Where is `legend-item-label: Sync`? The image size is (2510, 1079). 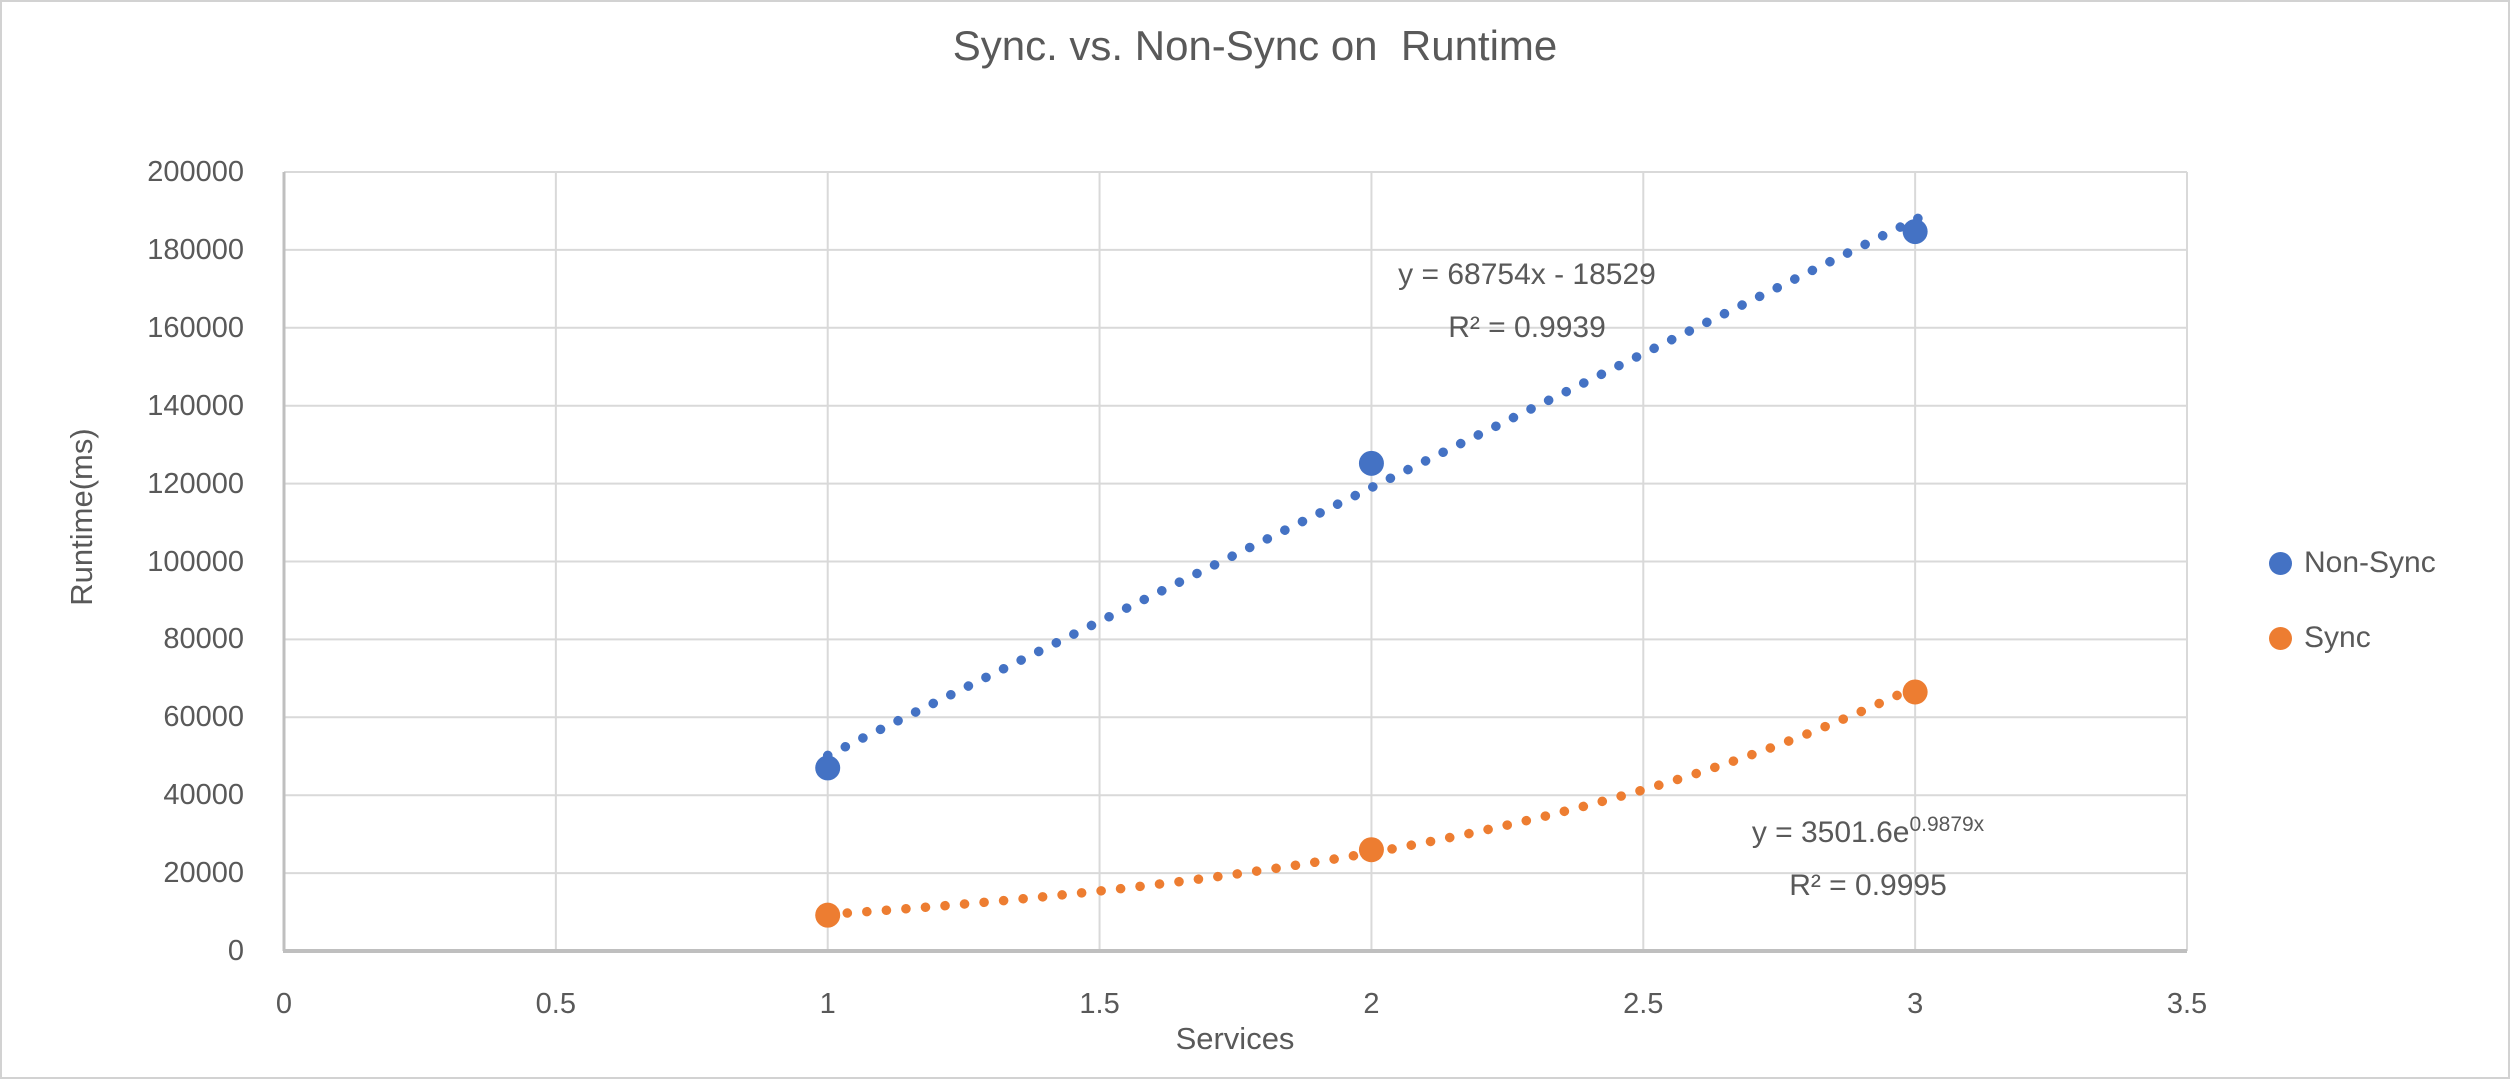 legend-item-label: Sync is located at coordinates (2337, 637).